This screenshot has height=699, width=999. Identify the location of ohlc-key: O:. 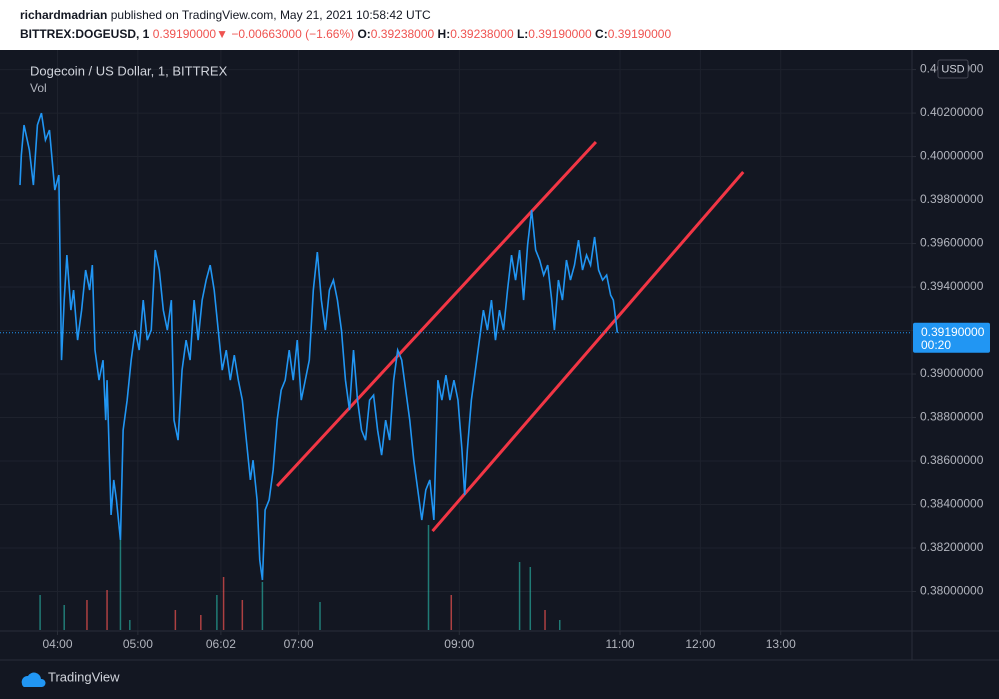
(364, 34).